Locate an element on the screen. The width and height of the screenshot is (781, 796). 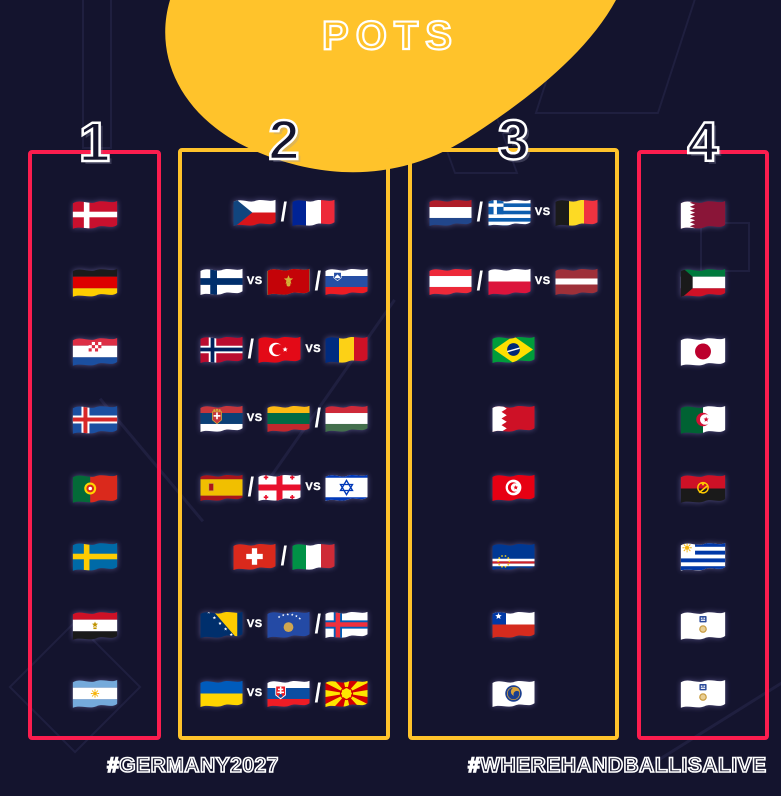
pot-2-row-3: / VS is located at coordinates (284, 350).